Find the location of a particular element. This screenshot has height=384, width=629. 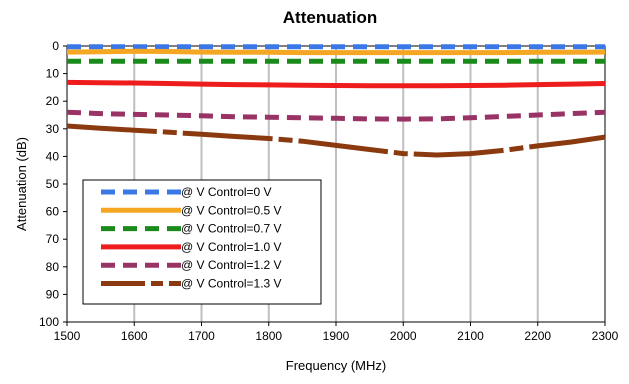

x-tick-label: 1500 is located at coordinates (67, 336).